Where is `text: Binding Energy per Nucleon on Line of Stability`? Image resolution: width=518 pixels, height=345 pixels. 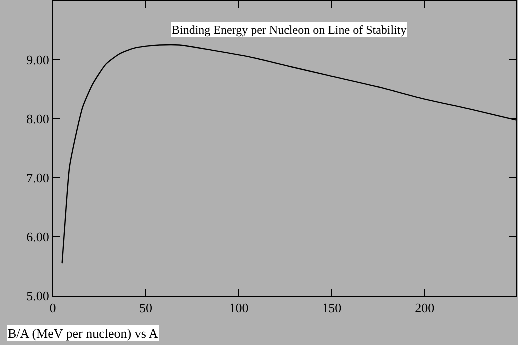 text: Binding Energy per Nucleon on Line of Stability is located at coordinates (289, 30).